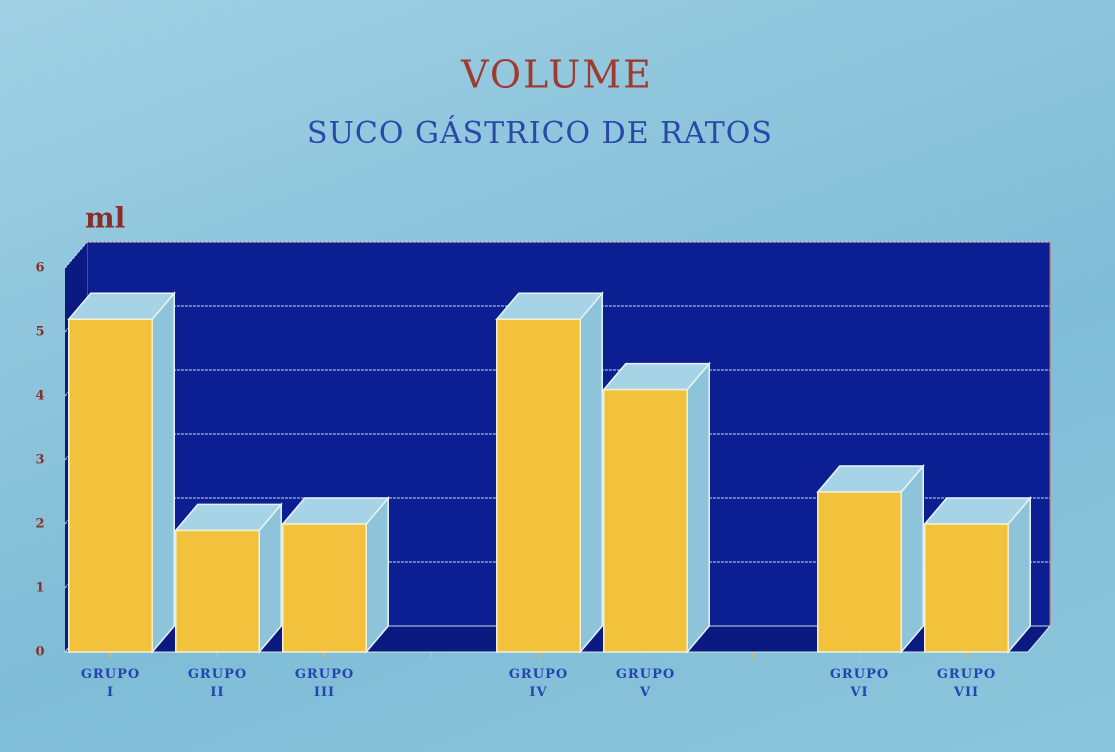  What do you see at coordinates (324, 683) in the screenshot?
I see `x-tick-label: GRUPO III` at bounding box center [324, 683].